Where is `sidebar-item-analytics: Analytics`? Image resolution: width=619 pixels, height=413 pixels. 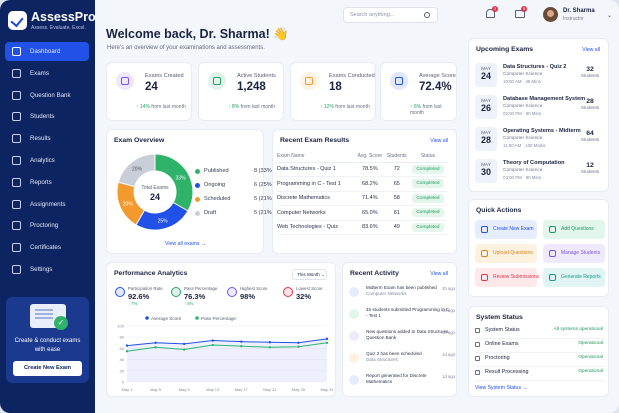
sidebar-item-analytics: Analytics is located at coordinates (47, 160).